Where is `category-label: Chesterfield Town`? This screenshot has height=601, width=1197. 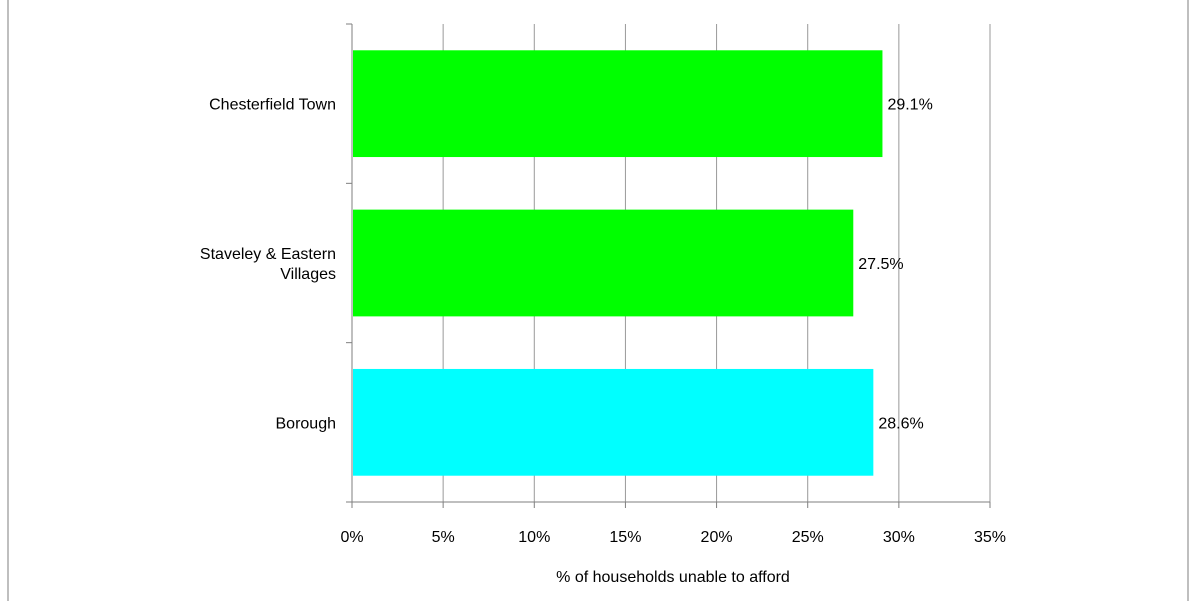
category-label: Chesterfield Town is located at coordinates (272, 105).